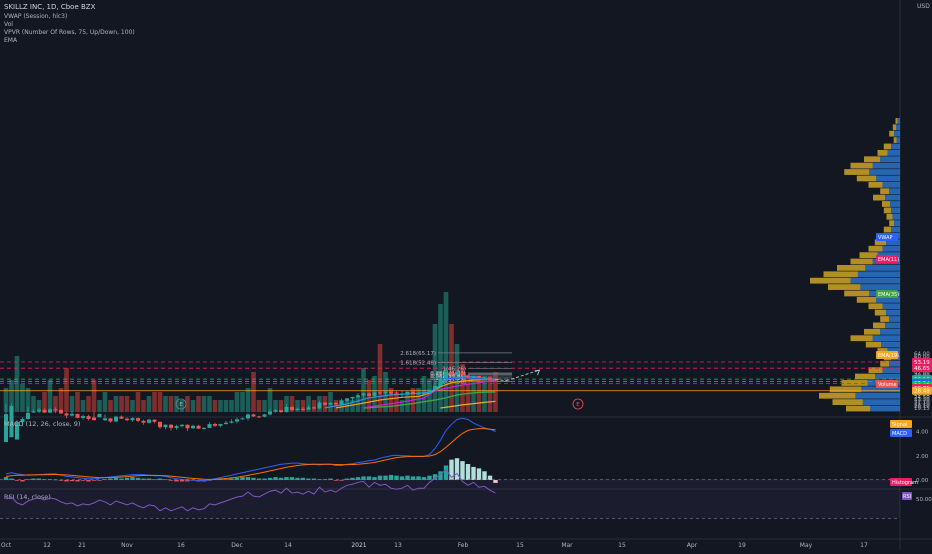 The height and width of the screenshot is (554, 932). What do you see at coordinates (237, 545) in the screenshot?
I see `time-axis-label: Dec` at bounding box center [237, 545].